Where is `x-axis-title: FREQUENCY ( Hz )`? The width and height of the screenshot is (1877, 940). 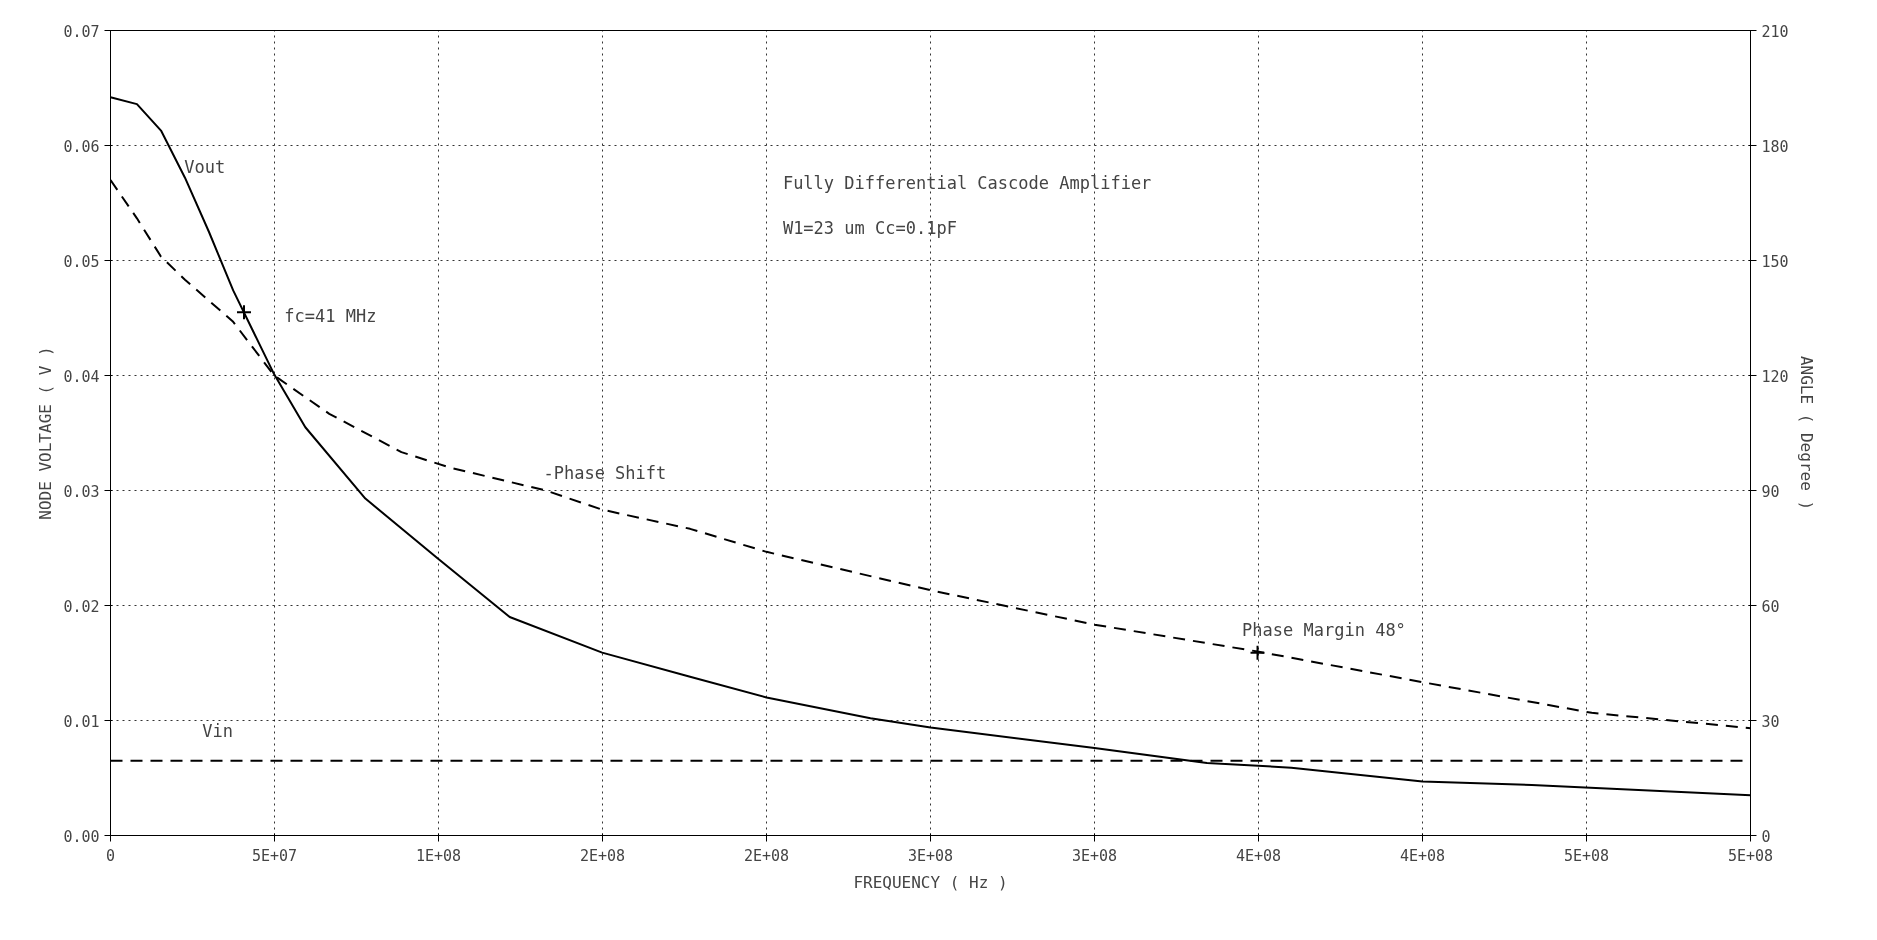
x-axis-title: FREQUENCY ( Hz ) is located at coordinates (930, 882).